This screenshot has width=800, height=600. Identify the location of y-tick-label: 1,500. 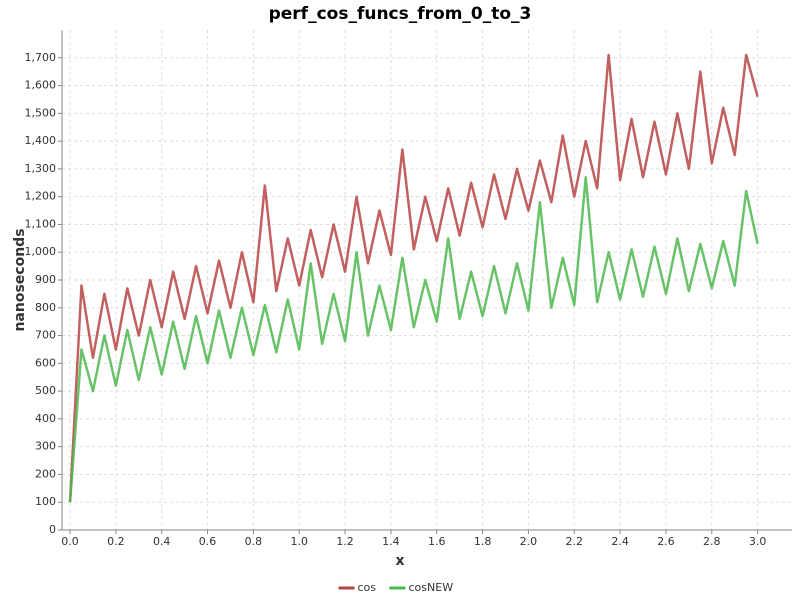
(41, 112).